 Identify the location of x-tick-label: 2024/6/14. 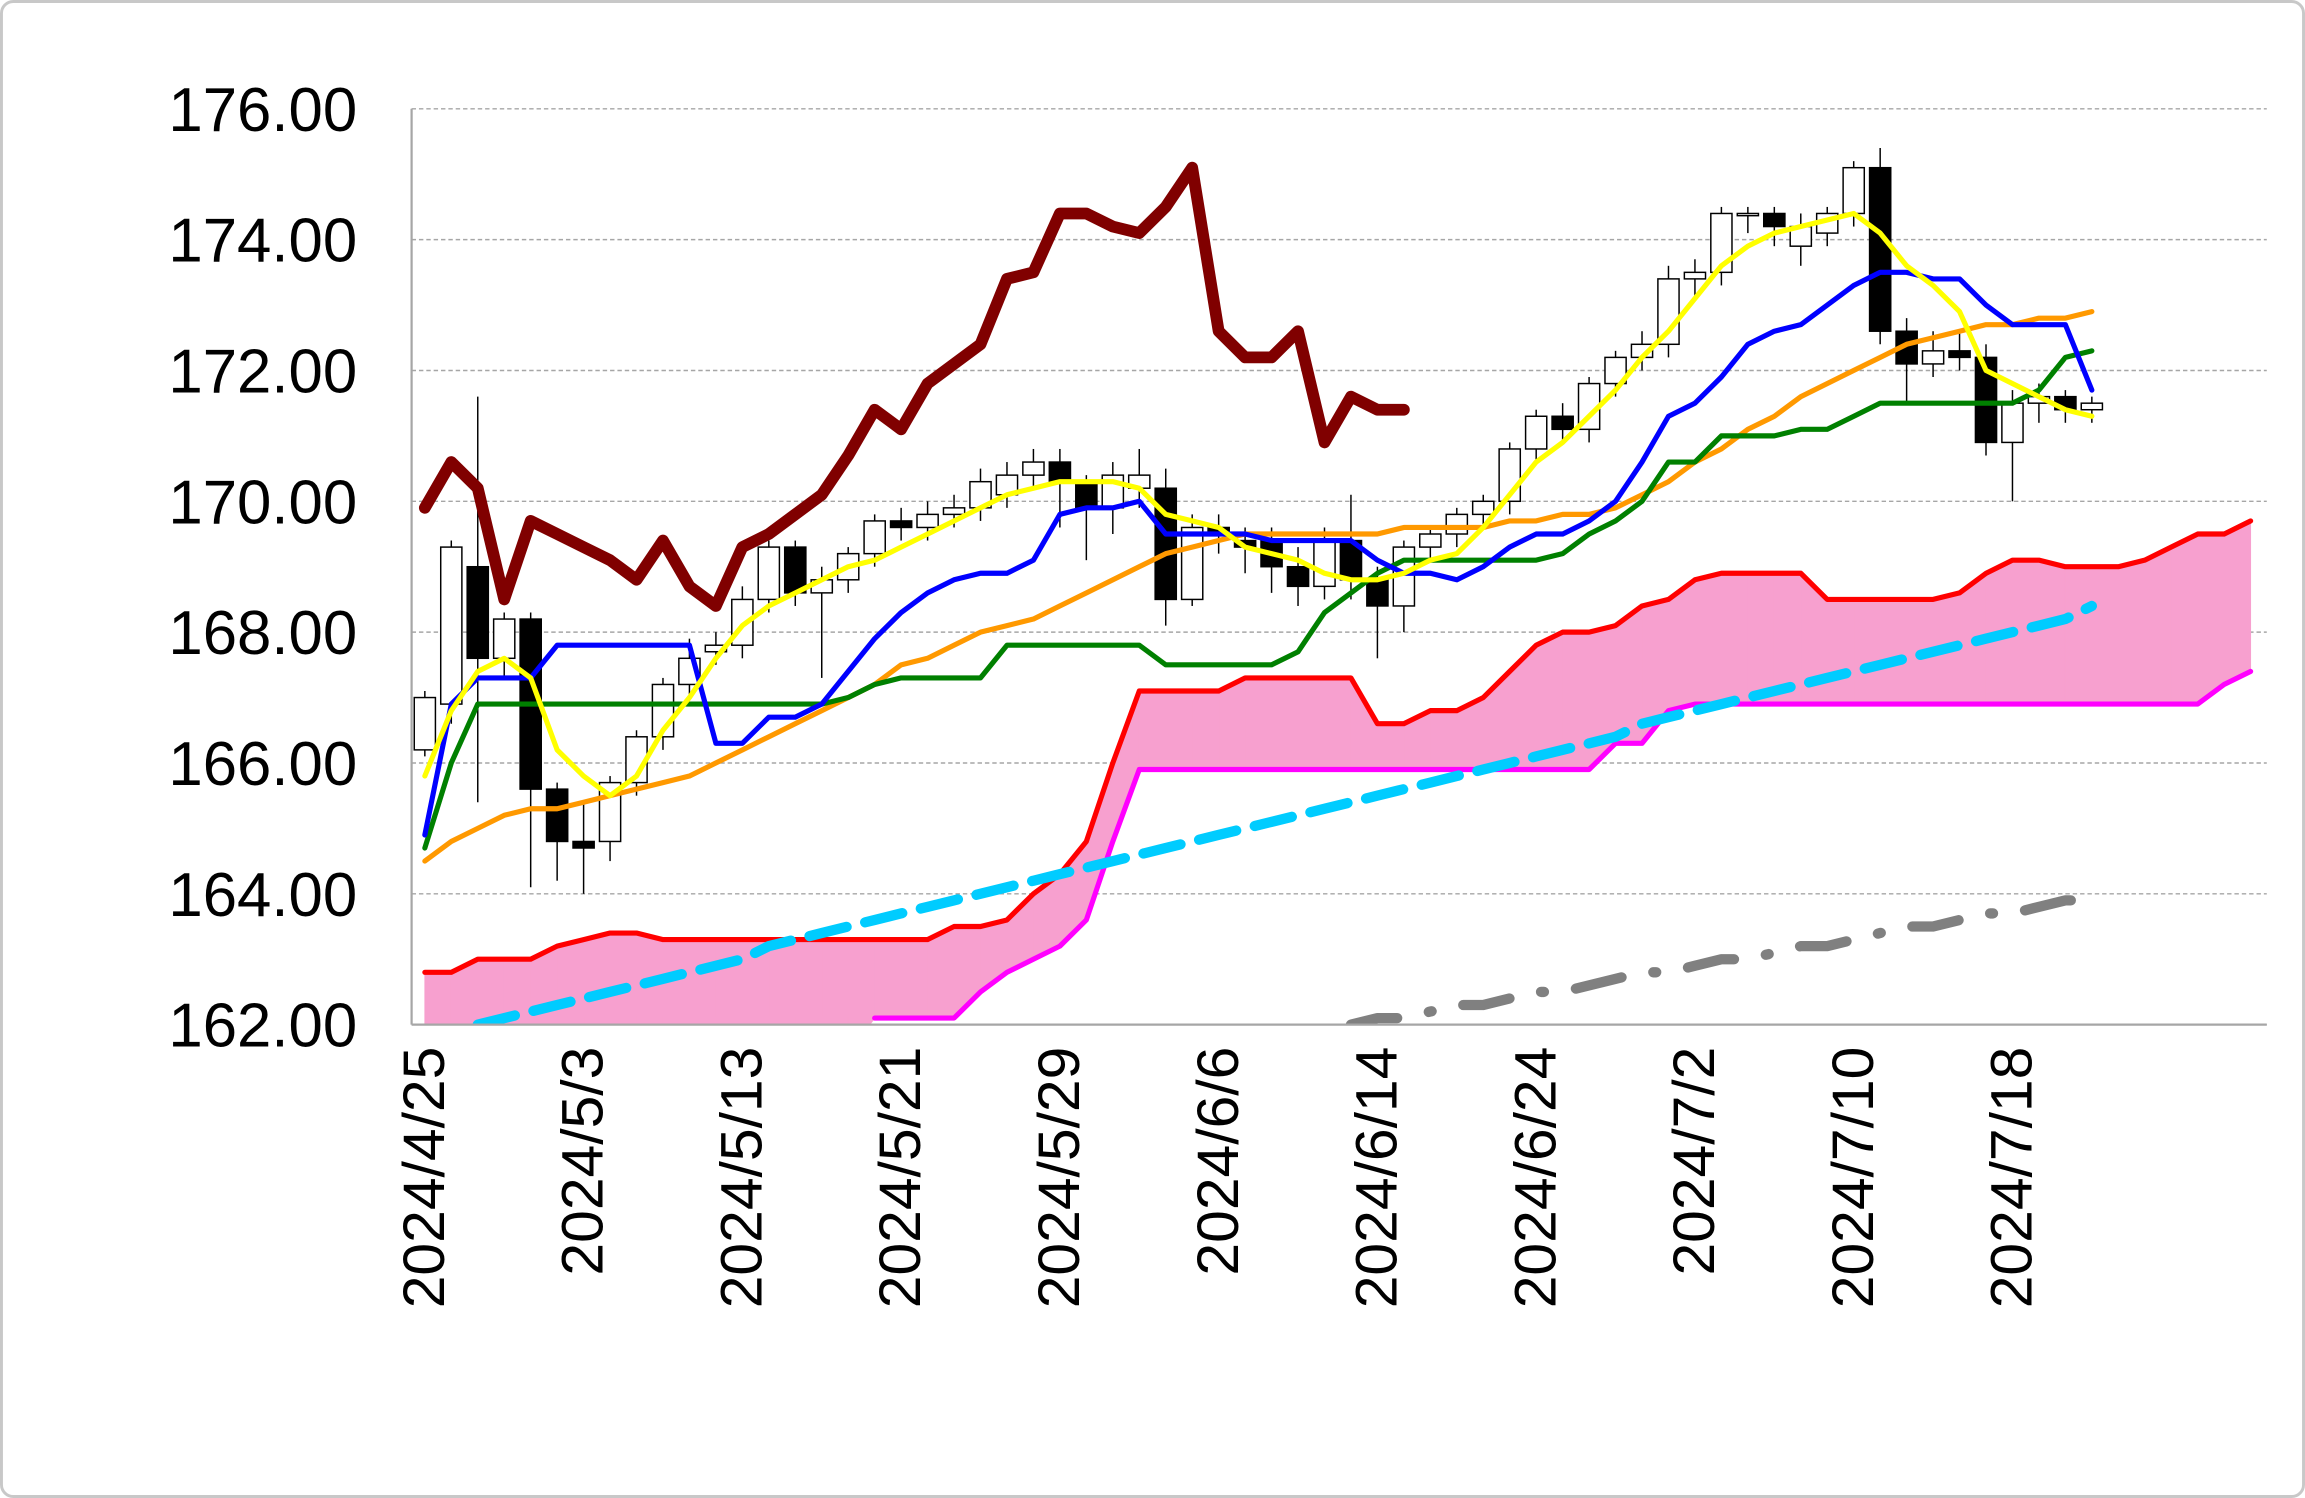
(1377, 1178).